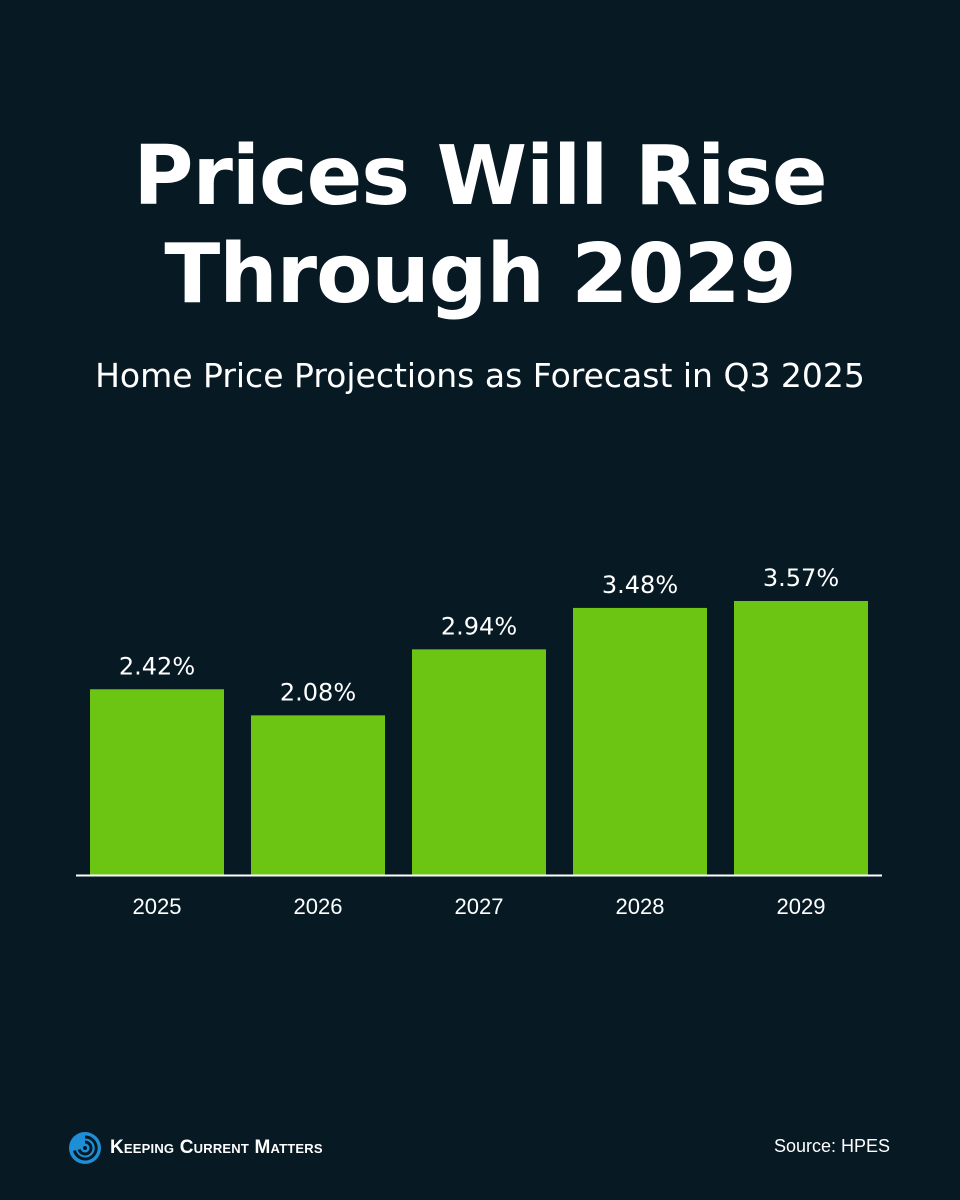 The height and width of the screenshot is (1200, 960). I want to click on x-tick-label-2029: 2029, so click(801, 906).